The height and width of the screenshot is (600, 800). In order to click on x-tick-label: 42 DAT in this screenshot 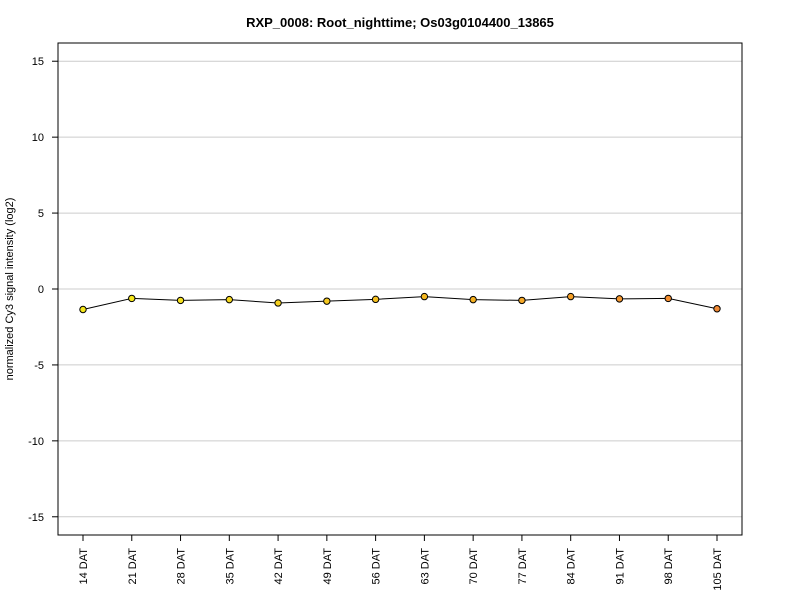, I will do `click(279, 566)`.